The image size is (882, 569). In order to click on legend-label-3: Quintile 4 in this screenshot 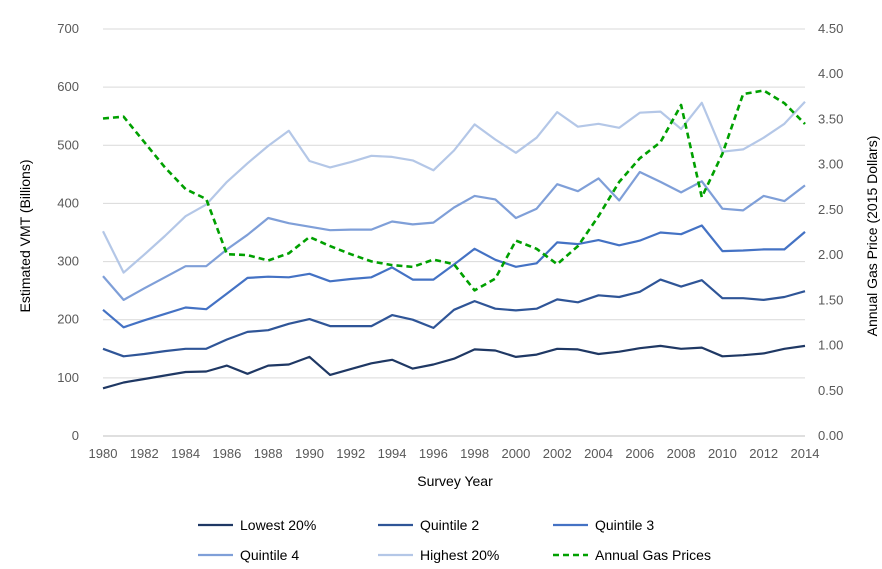, I will do `click(269, 555)`.